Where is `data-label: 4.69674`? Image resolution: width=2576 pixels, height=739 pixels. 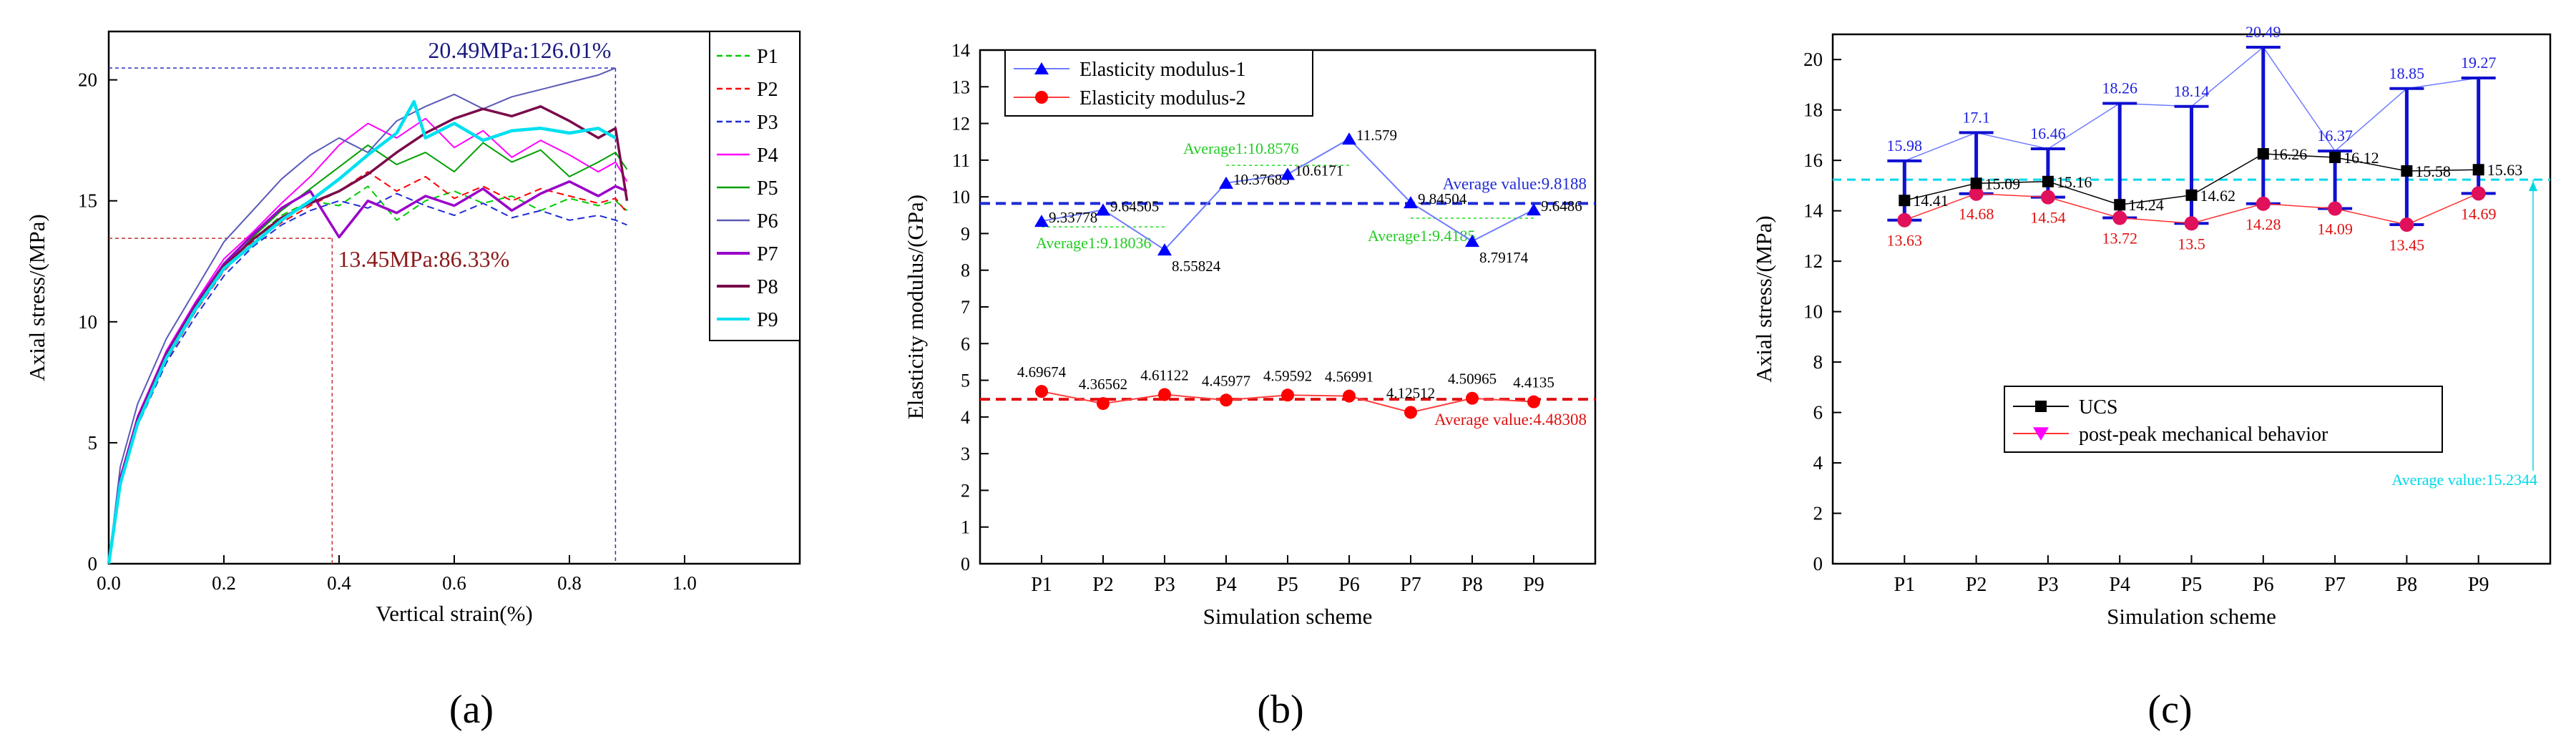 data-label: 4.69674 is located at coordinates (1042, 372).